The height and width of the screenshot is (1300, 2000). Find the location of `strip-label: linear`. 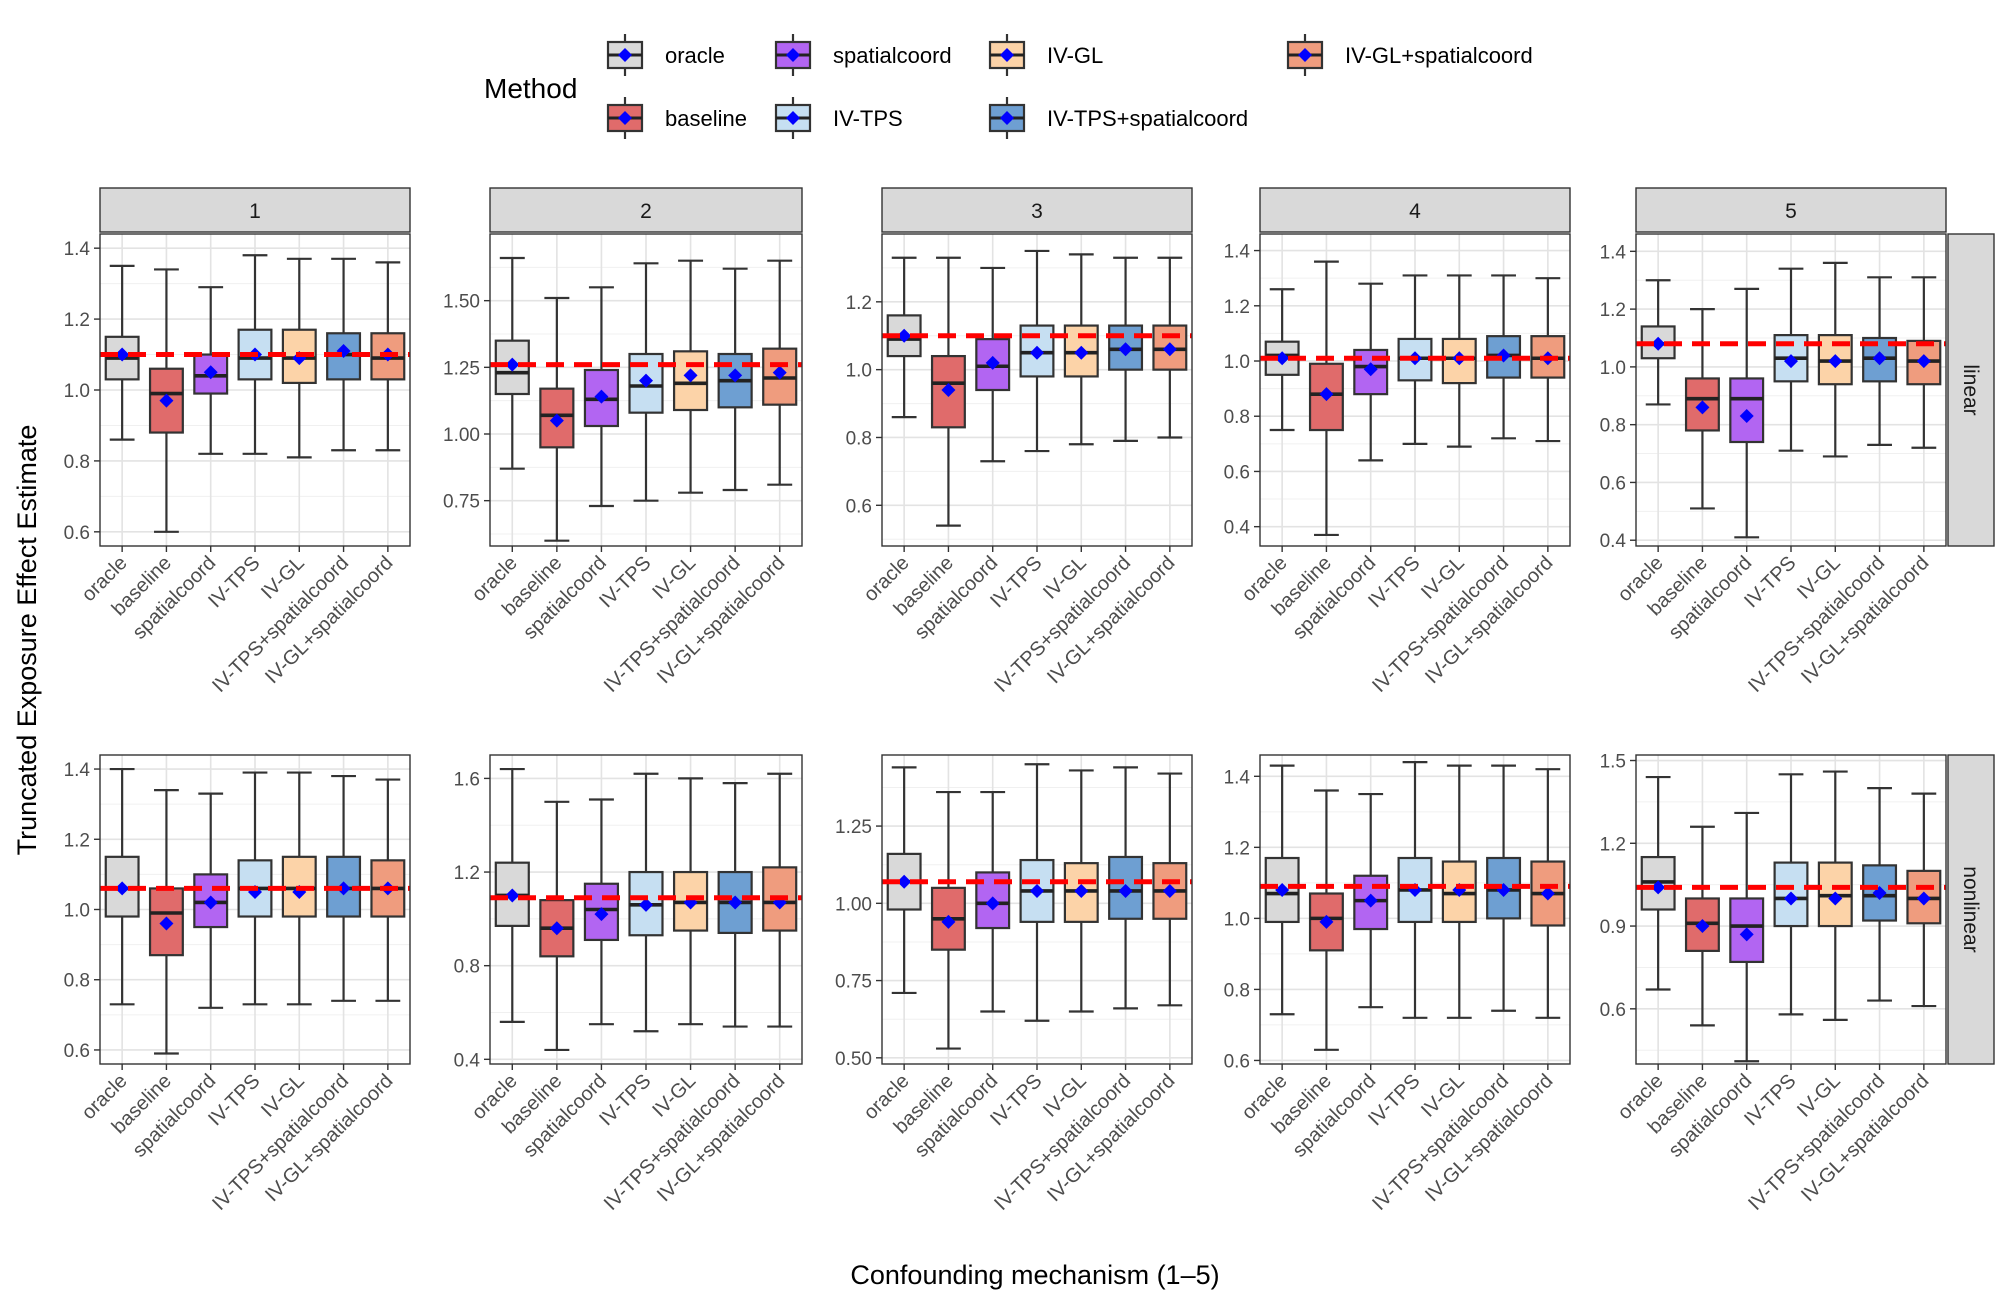

strip-label: linear is located at coordinates (1970, 389).